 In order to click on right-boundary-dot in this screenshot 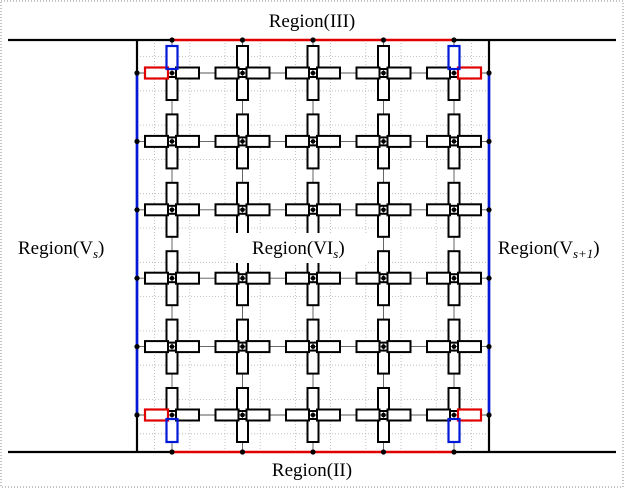, I will do `click(489, 73)`.